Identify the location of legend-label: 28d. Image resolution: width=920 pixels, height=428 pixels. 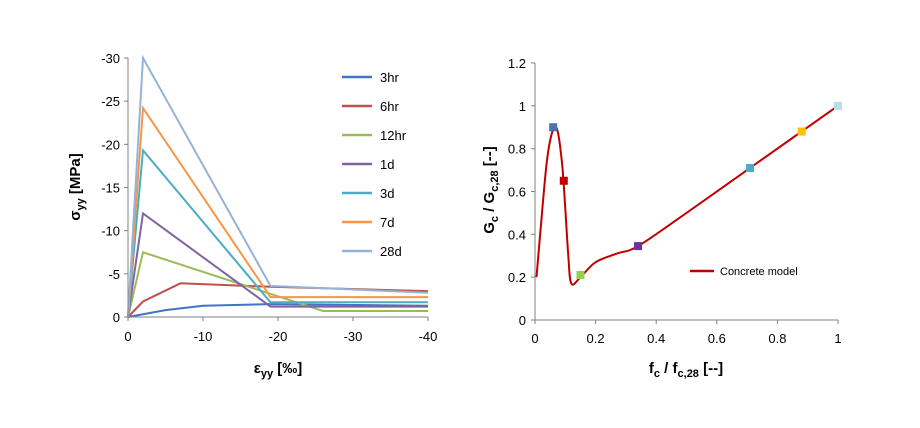
(391, 251).